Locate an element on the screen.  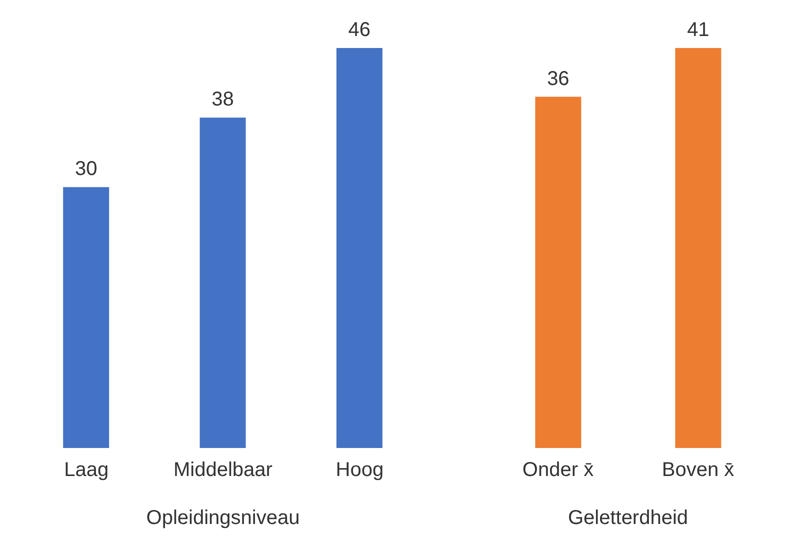
x-tick-label: Laag is located at coordinates (86, 470).